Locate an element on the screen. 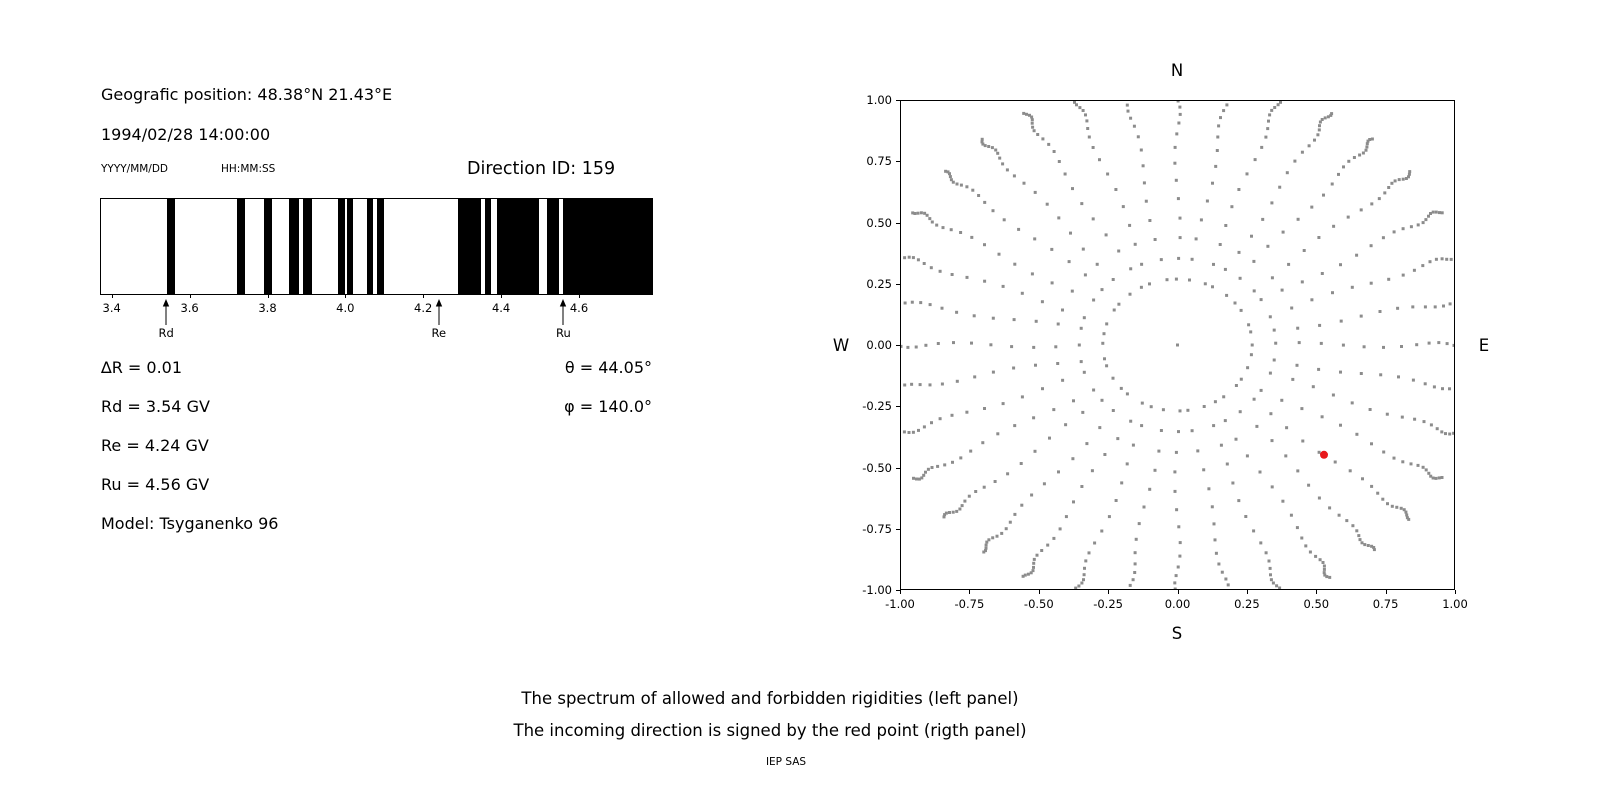 This screenshot has height=800, width=1600. date-format-label: YYYY/MM/DD is located at coordinates (135, 169).